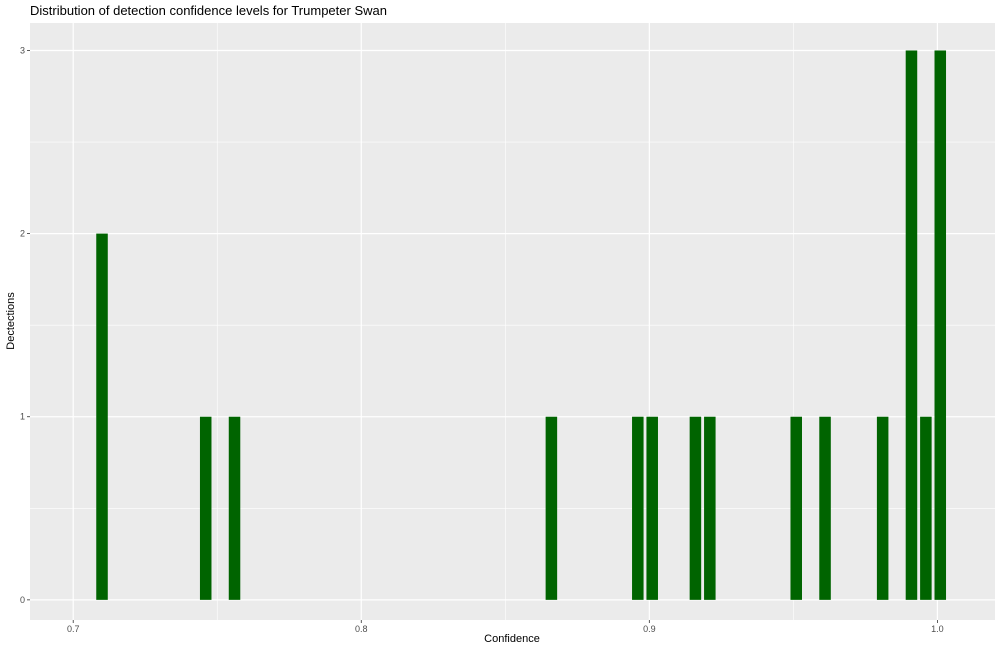 This screenshot has width=1000, height=651. I want to click on x-tick-label: 0.9, so click(649, 629).